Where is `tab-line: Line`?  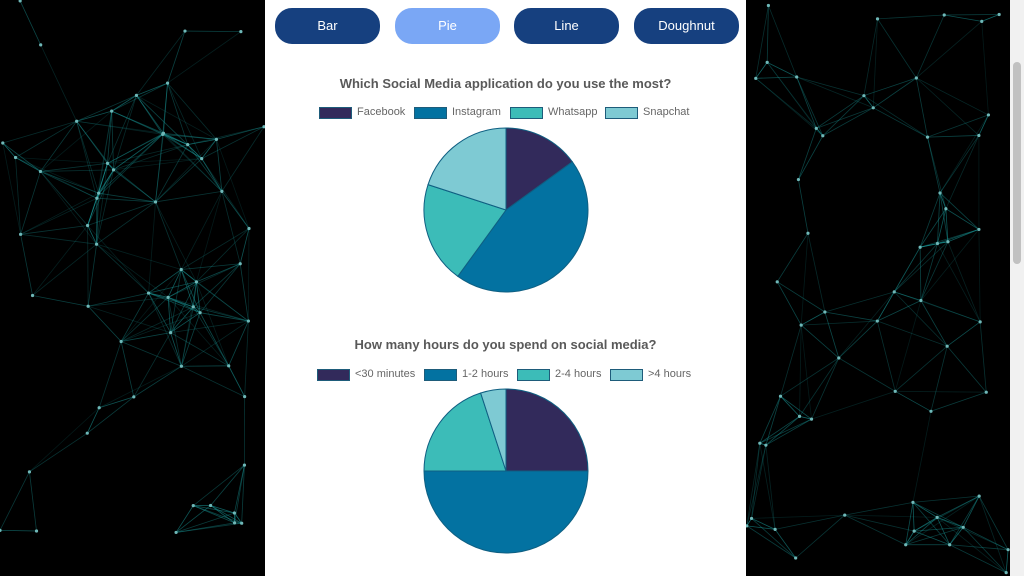
tab-line: Line is located at coordinates (566, 26).